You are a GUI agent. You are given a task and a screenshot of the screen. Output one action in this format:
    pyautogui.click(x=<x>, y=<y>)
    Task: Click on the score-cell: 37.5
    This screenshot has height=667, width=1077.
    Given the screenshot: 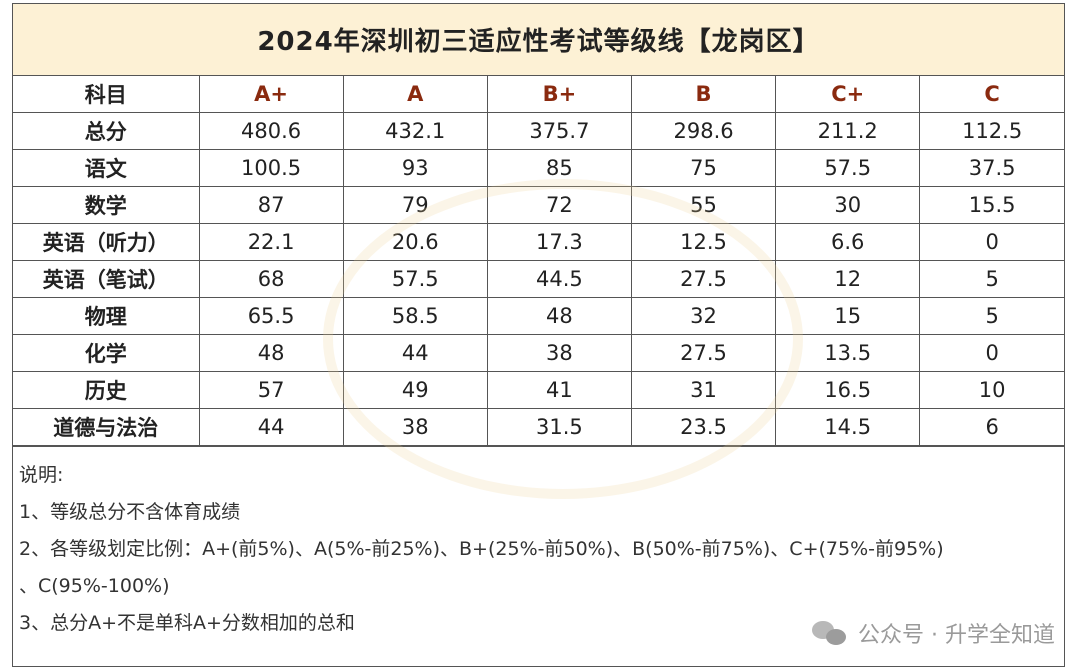 What is the action you would take?
    pyautogui.click(x=991, y=168)
    